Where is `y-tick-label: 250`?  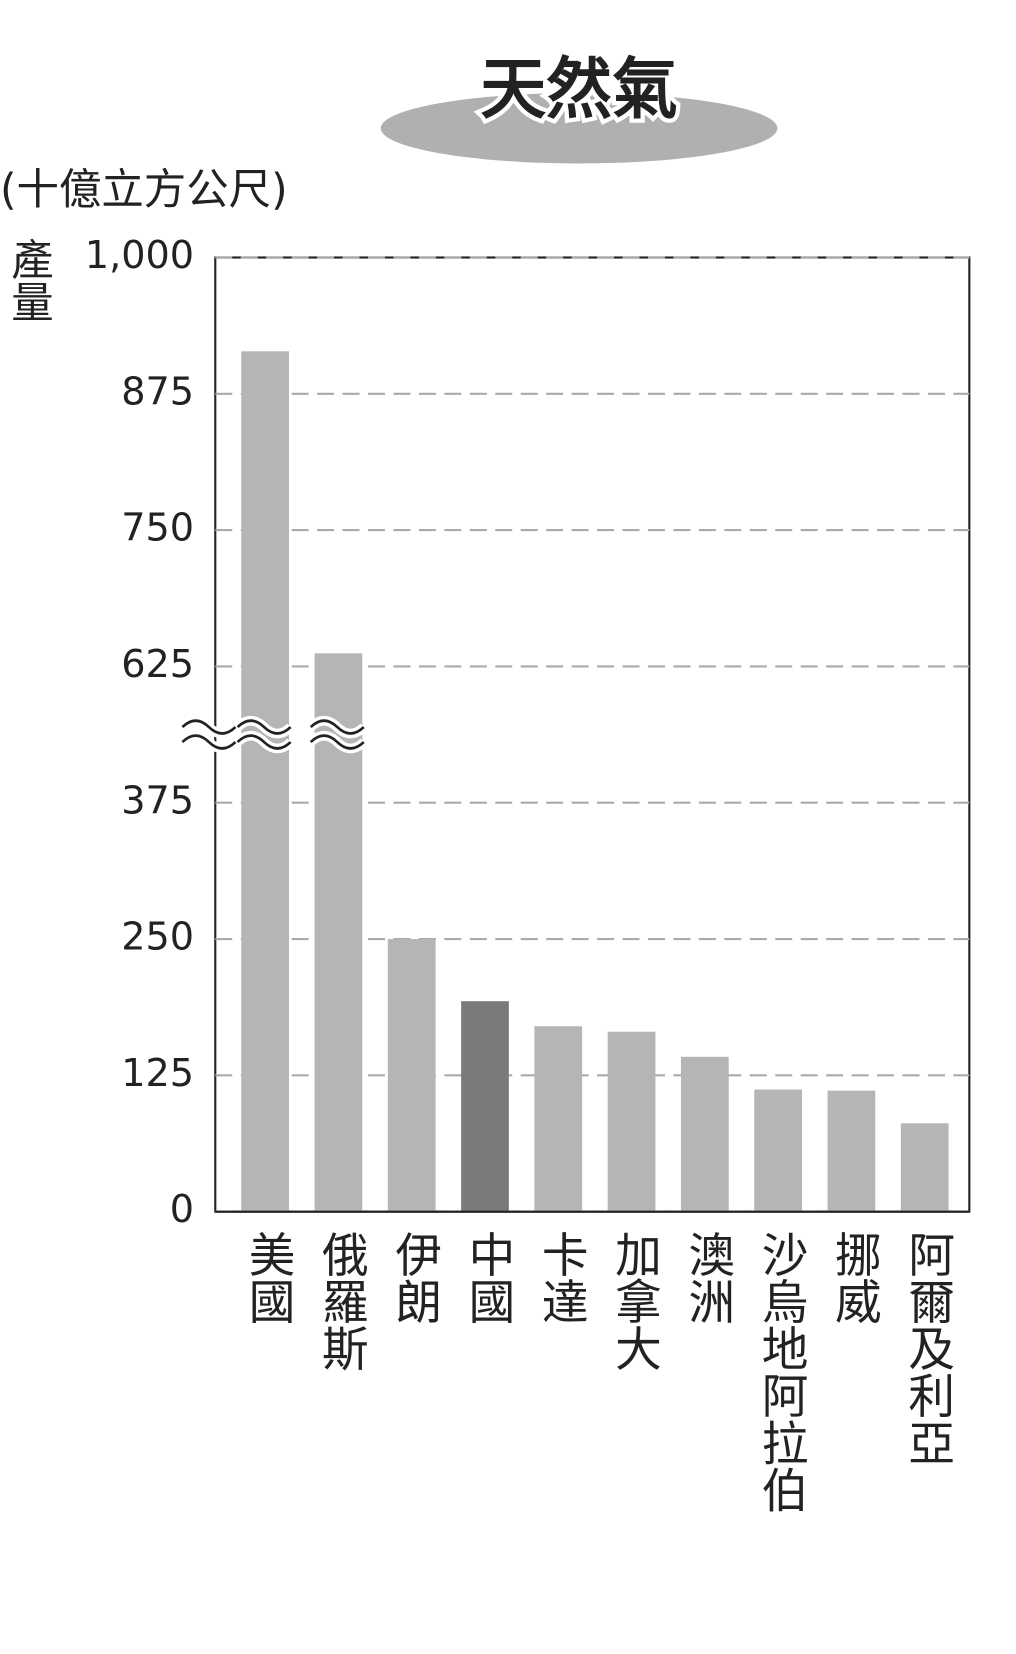
y-tick-label: 250 is located at coordinates (157, 936).